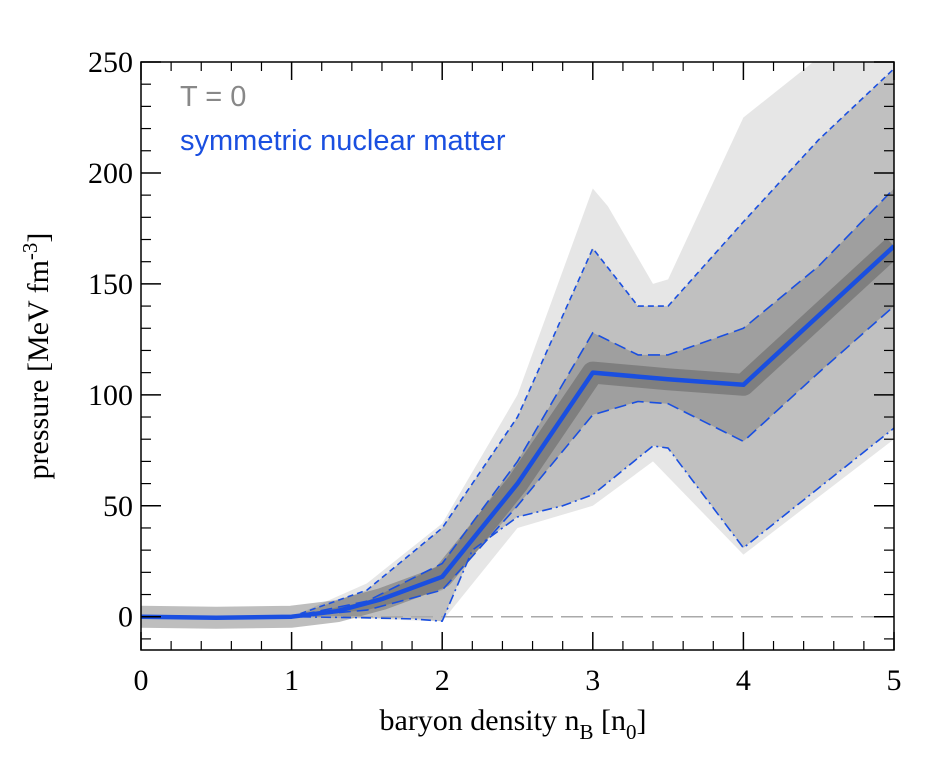 This screenshot has width=943, height=768. What do you see at coordinates (291, 680) in the screenshot?
I see `x-tick-label: 1` at bounding box center [291, 680].